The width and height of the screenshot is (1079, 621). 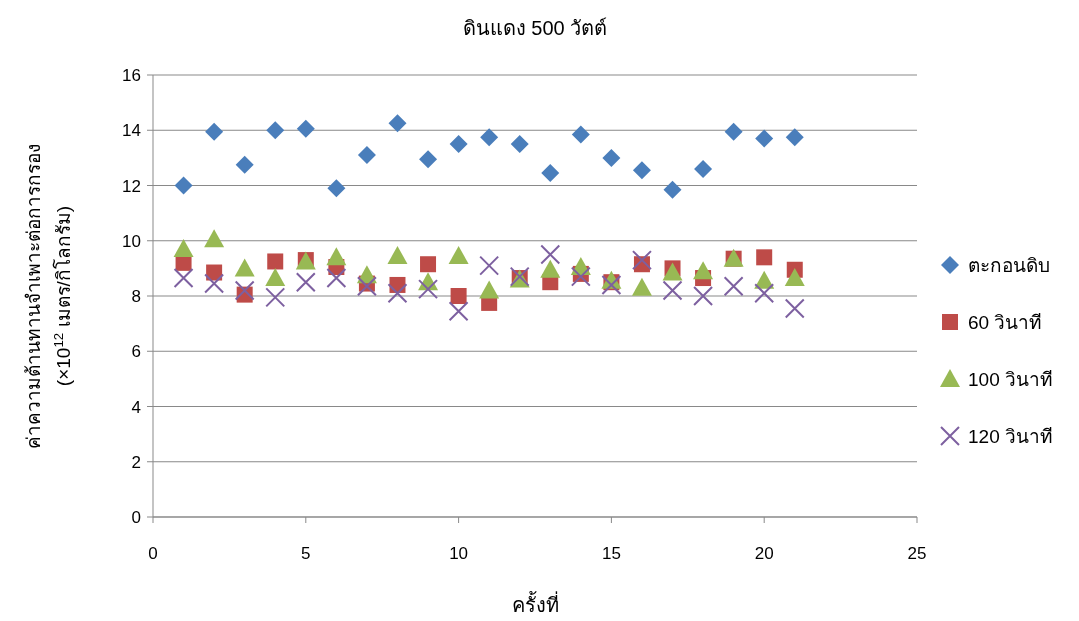 What do you see at coordinates (136, 296) in the screenshot?
I see `y-tick-label: 8` at bounding box center [136, 296].